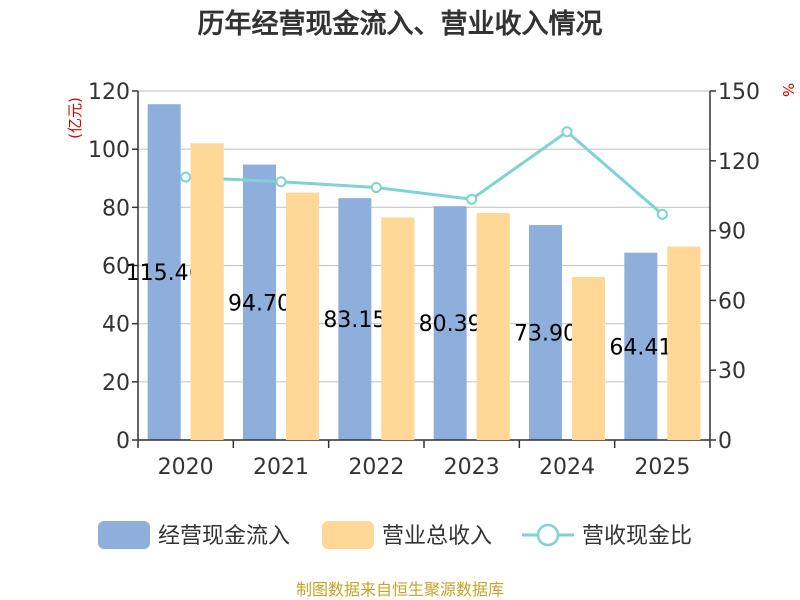 This screenshot has width=800, height=600. What do you see at coordinates (662, 467) in the screenshot?
I see `x-tick-label: 2025` at bounding box center [662, 467].